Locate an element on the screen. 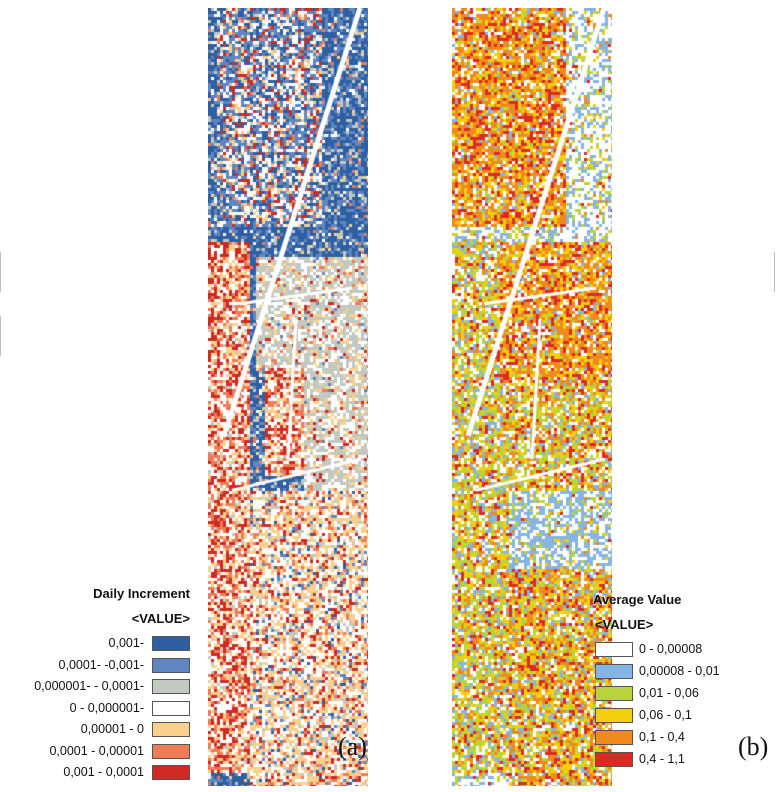 The height and width of the screenshot is (792, 776). legend-item: 0 - 0,000001- is located at coordinates (95, 708).